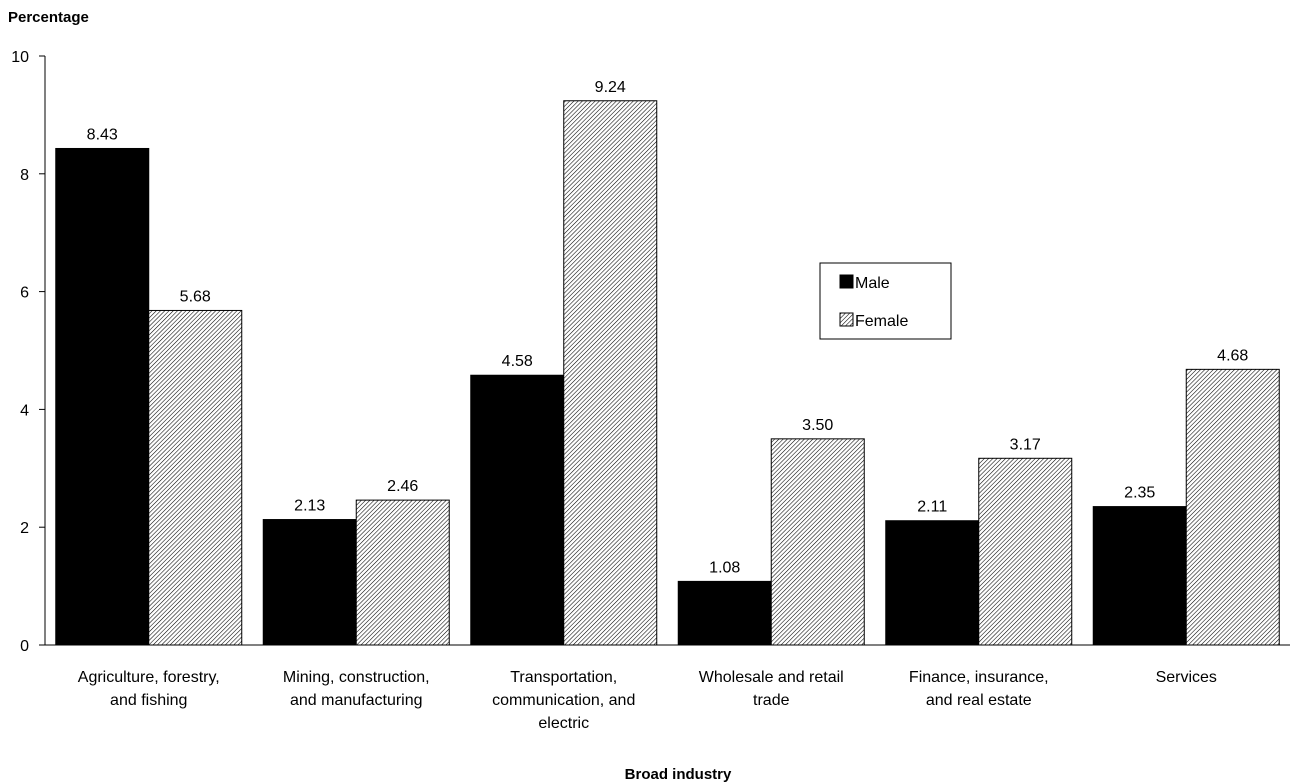 The width and height of the screenshot is (1297, 783). Describe the element at coordinates (48, 17) in the screenshot. I see `y-axis-title: Percentage` at that location.